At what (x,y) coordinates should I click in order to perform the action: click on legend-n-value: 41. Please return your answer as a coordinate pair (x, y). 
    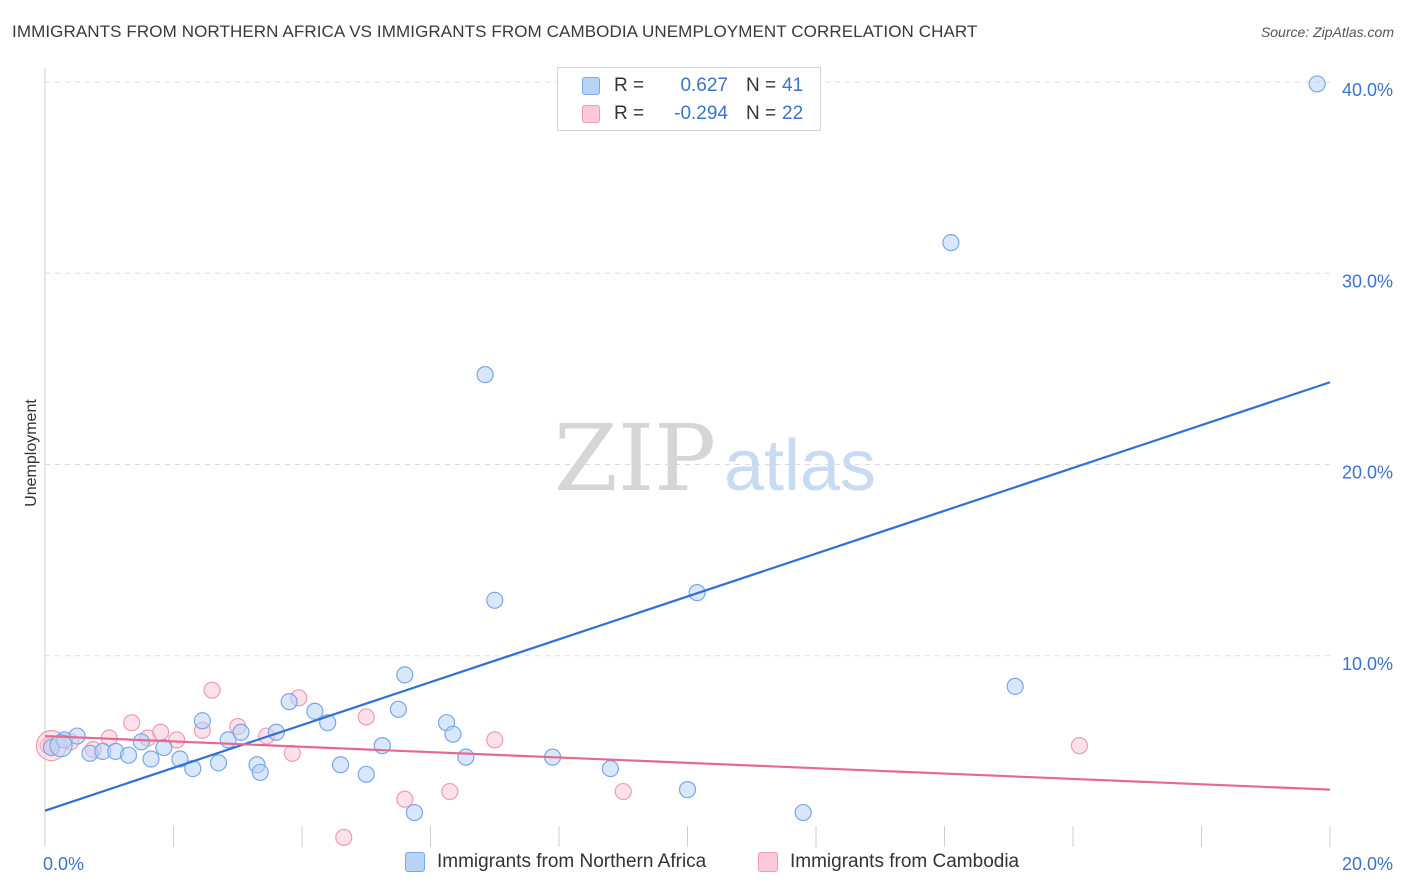
    Looking at the image, I should click on (793, 85).